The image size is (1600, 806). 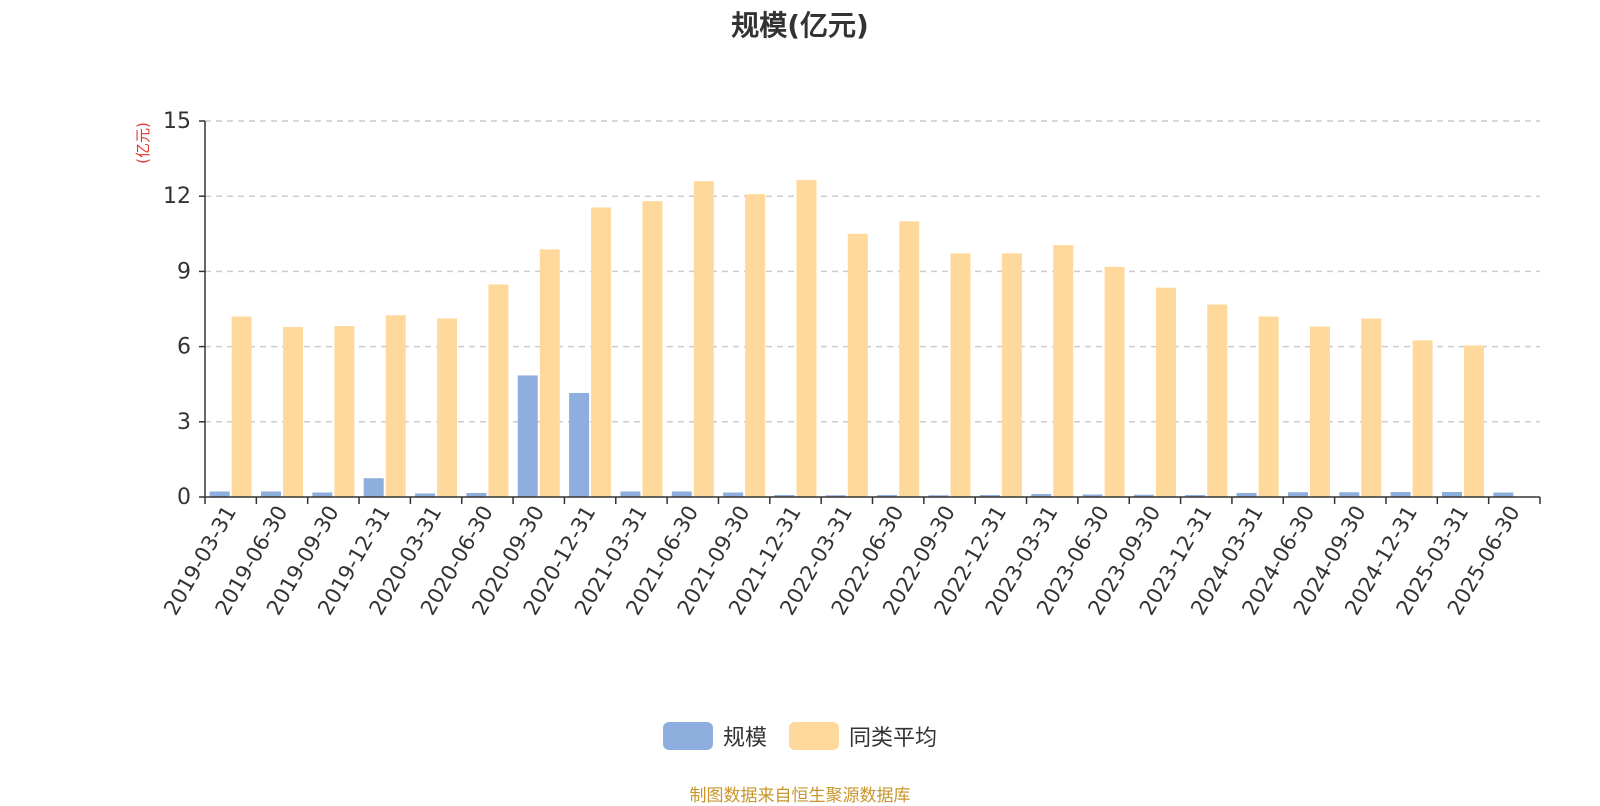 I want to click on legend: 规模 同类平均, so click(x=800, y=736).